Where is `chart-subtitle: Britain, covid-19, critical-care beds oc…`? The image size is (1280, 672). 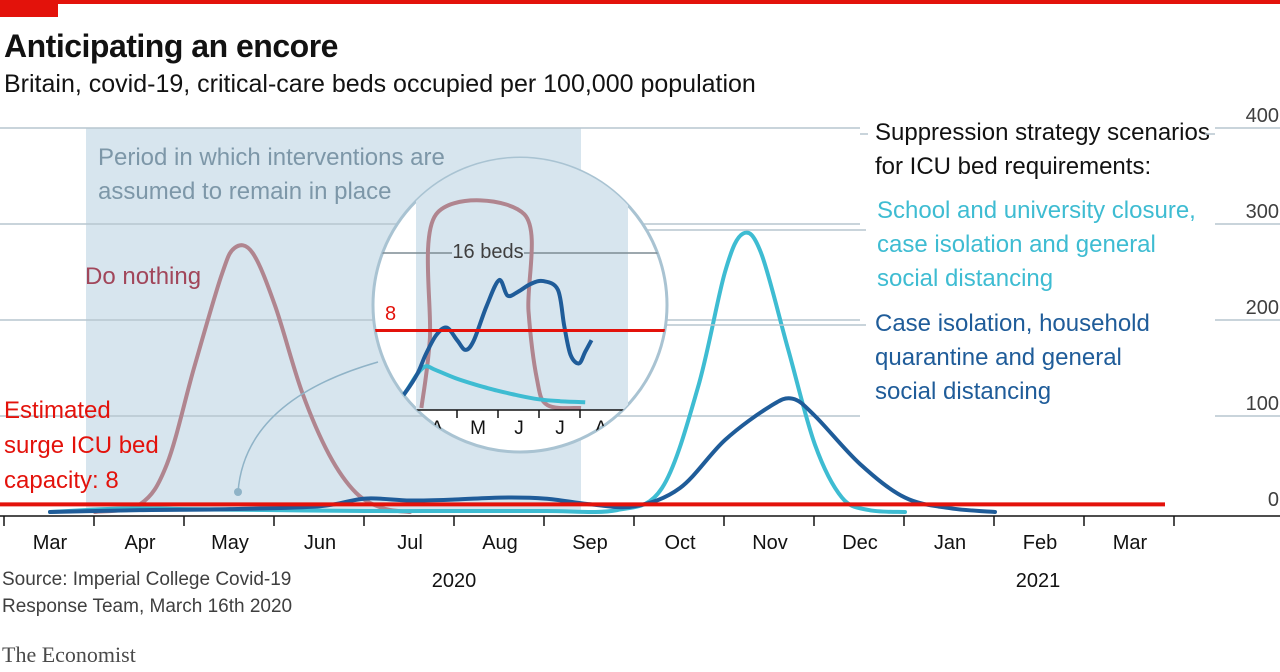 chart-subtitle: Britain, covid-19, critical-care beds oc… is located at coordinates (380, 84).